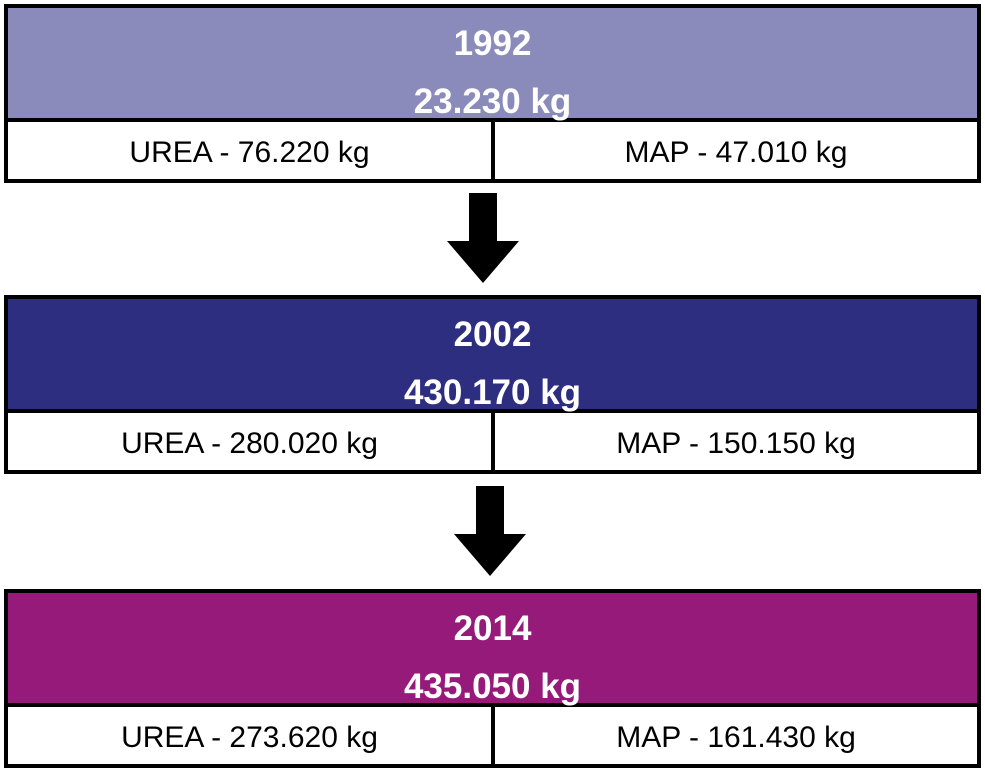  What do you see at coordinates (492, 686) in the screenshot?
I see `total-label: 435.050 kg` at bounding box center [492, 686].